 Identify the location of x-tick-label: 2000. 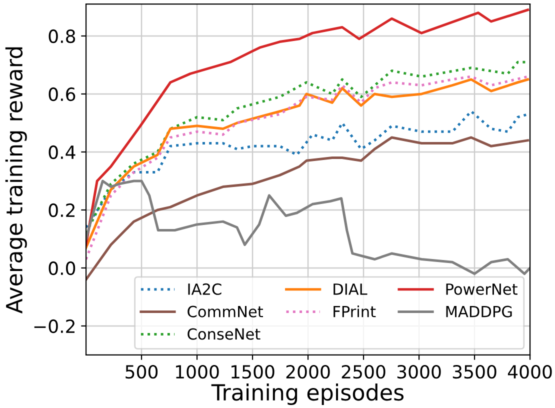
(308, 372).